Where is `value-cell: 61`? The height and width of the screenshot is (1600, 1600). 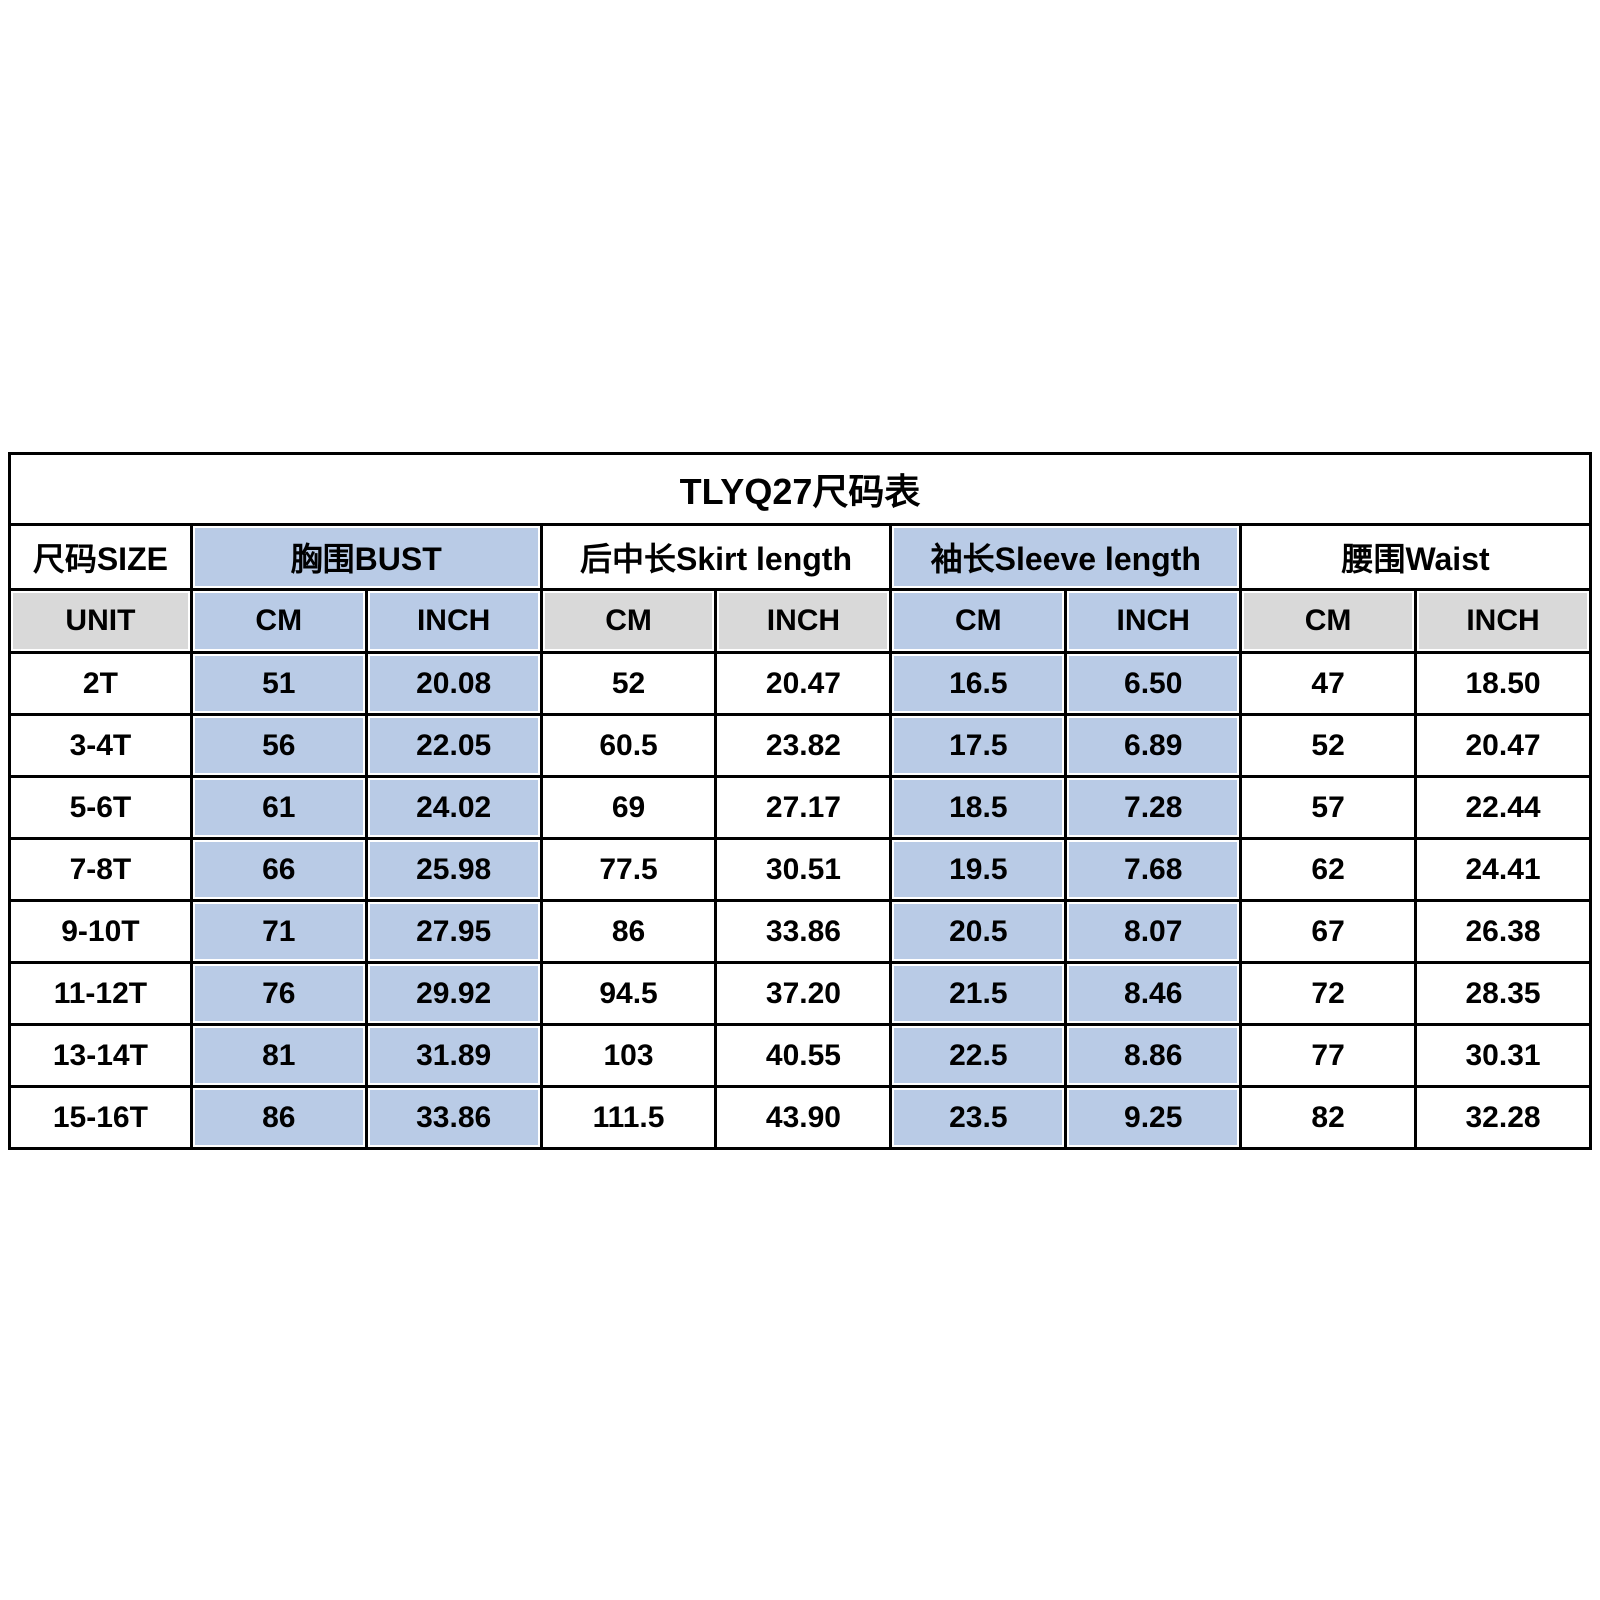
value-cell: 61 is located at coordinates (278, 807).